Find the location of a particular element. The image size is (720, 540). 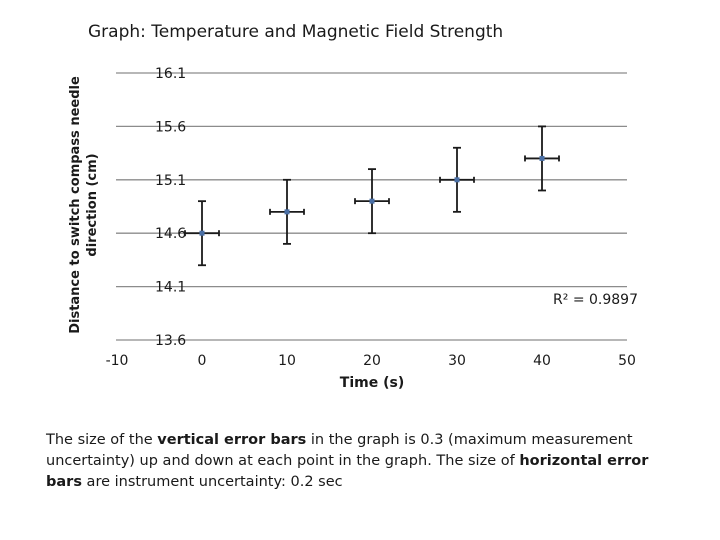

y-tick-label: 15.1 is located at coordinates (170, 181).